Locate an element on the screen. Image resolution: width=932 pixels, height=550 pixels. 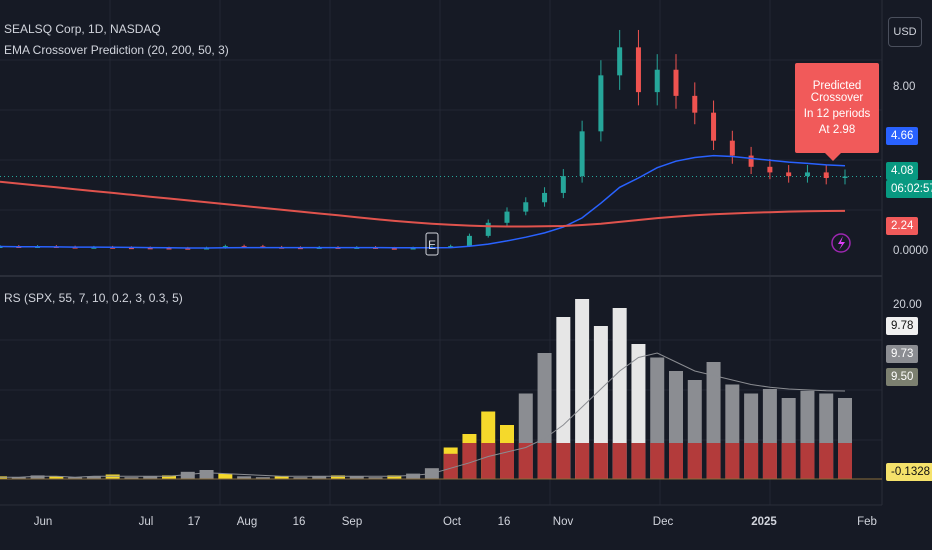
callout-line1: Predicted Crossover is located at coordinates (837, 92).